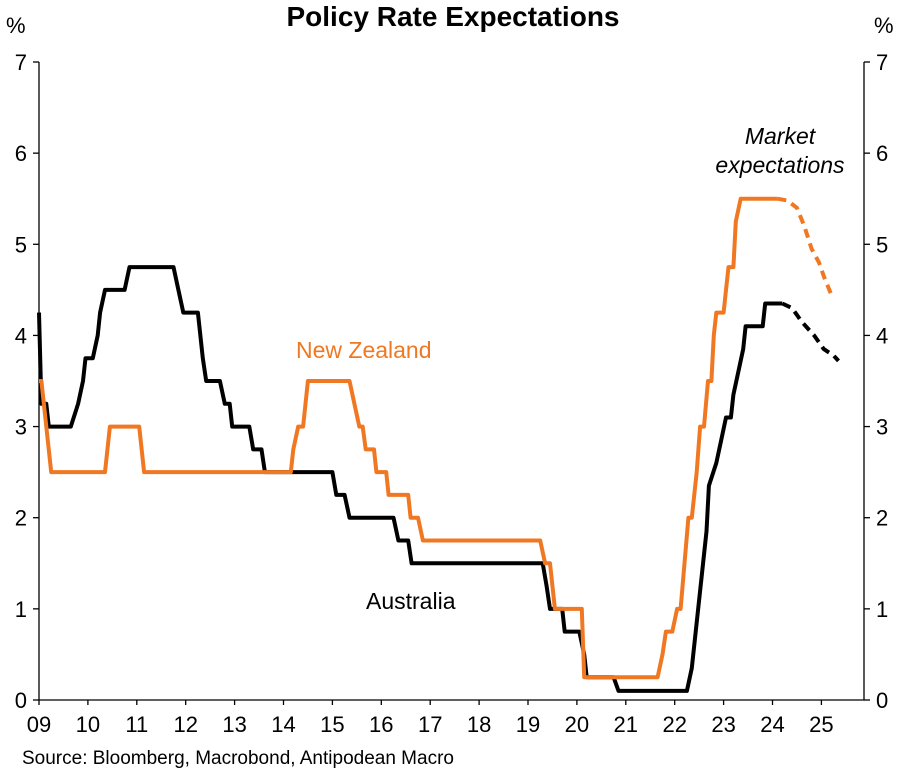  What do you see at coordinates (430, 724) in the screenshot?
I see `x-tick-label: 17` at bounding box center [430, 724].